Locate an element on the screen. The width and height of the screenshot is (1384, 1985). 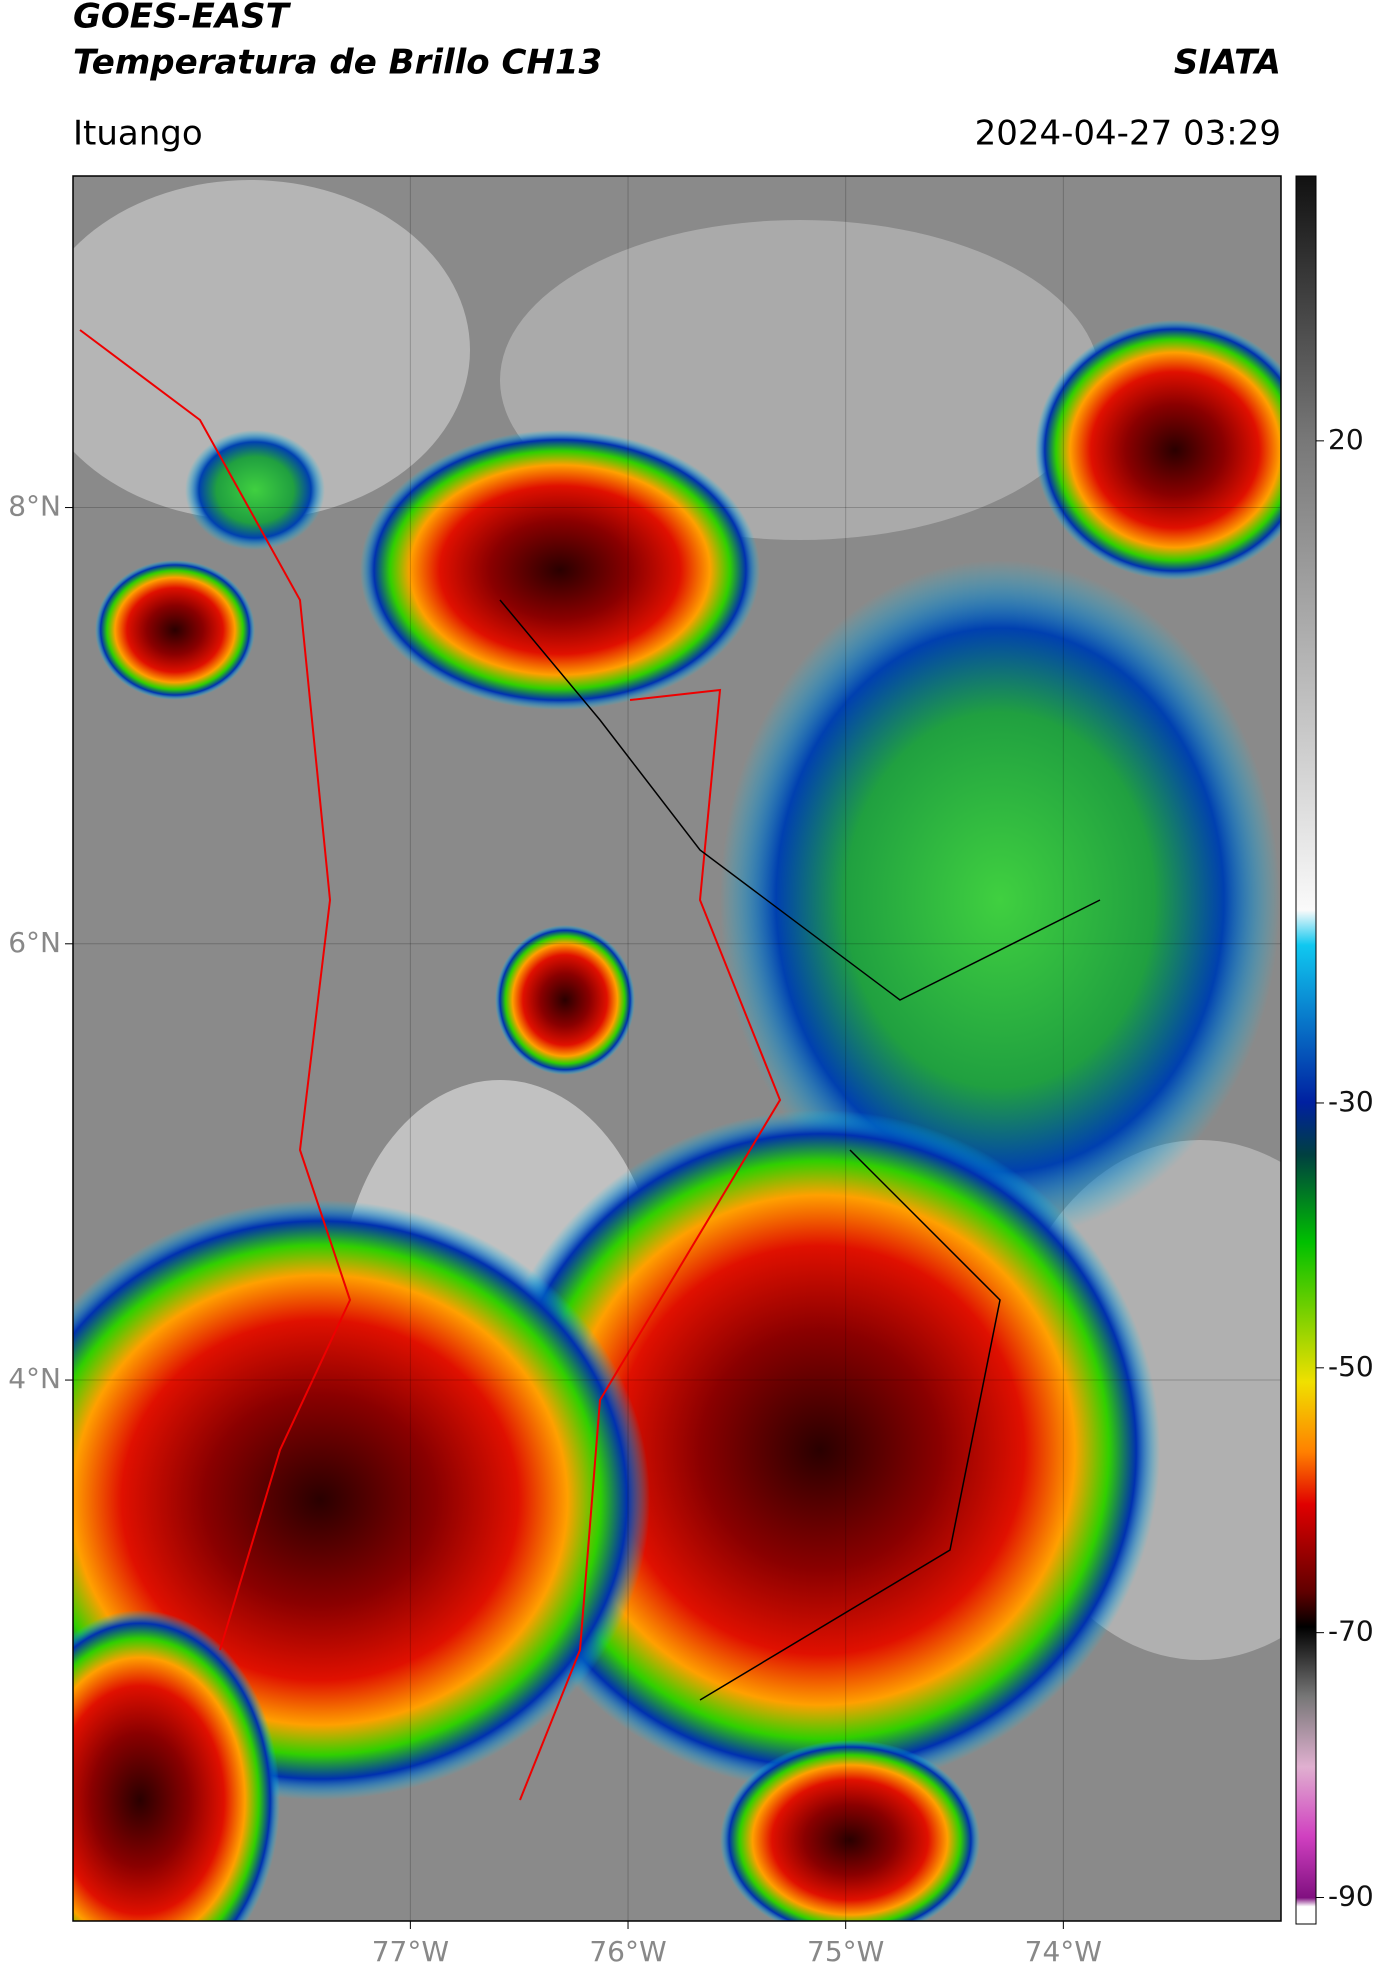
location: Ituango is located at coordinates (138, 134).